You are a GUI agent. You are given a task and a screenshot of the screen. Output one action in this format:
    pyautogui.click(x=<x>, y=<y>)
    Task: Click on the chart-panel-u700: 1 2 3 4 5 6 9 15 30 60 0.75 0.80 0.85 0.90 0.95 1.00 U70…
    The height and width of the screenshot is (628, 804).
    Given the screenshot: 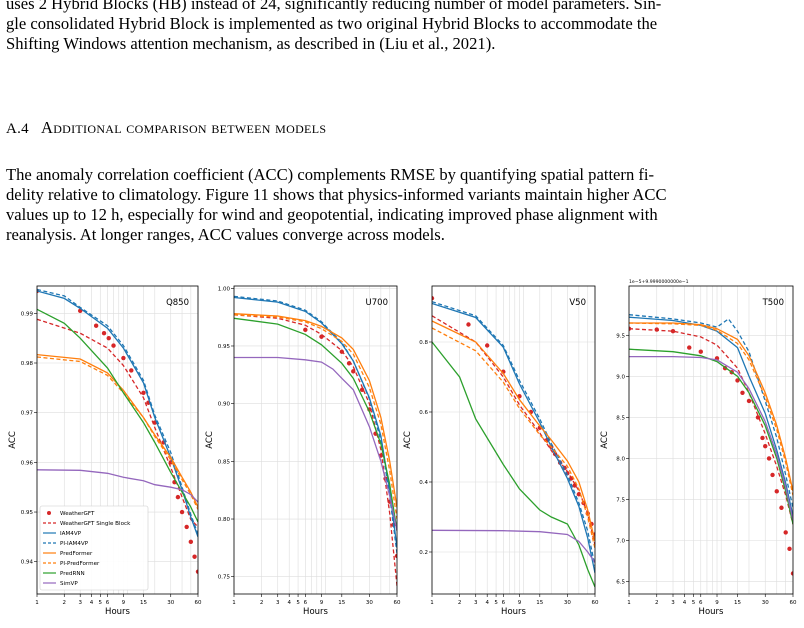 What is the action you would take?
    pyautogui.click(x=303, y=451)
    